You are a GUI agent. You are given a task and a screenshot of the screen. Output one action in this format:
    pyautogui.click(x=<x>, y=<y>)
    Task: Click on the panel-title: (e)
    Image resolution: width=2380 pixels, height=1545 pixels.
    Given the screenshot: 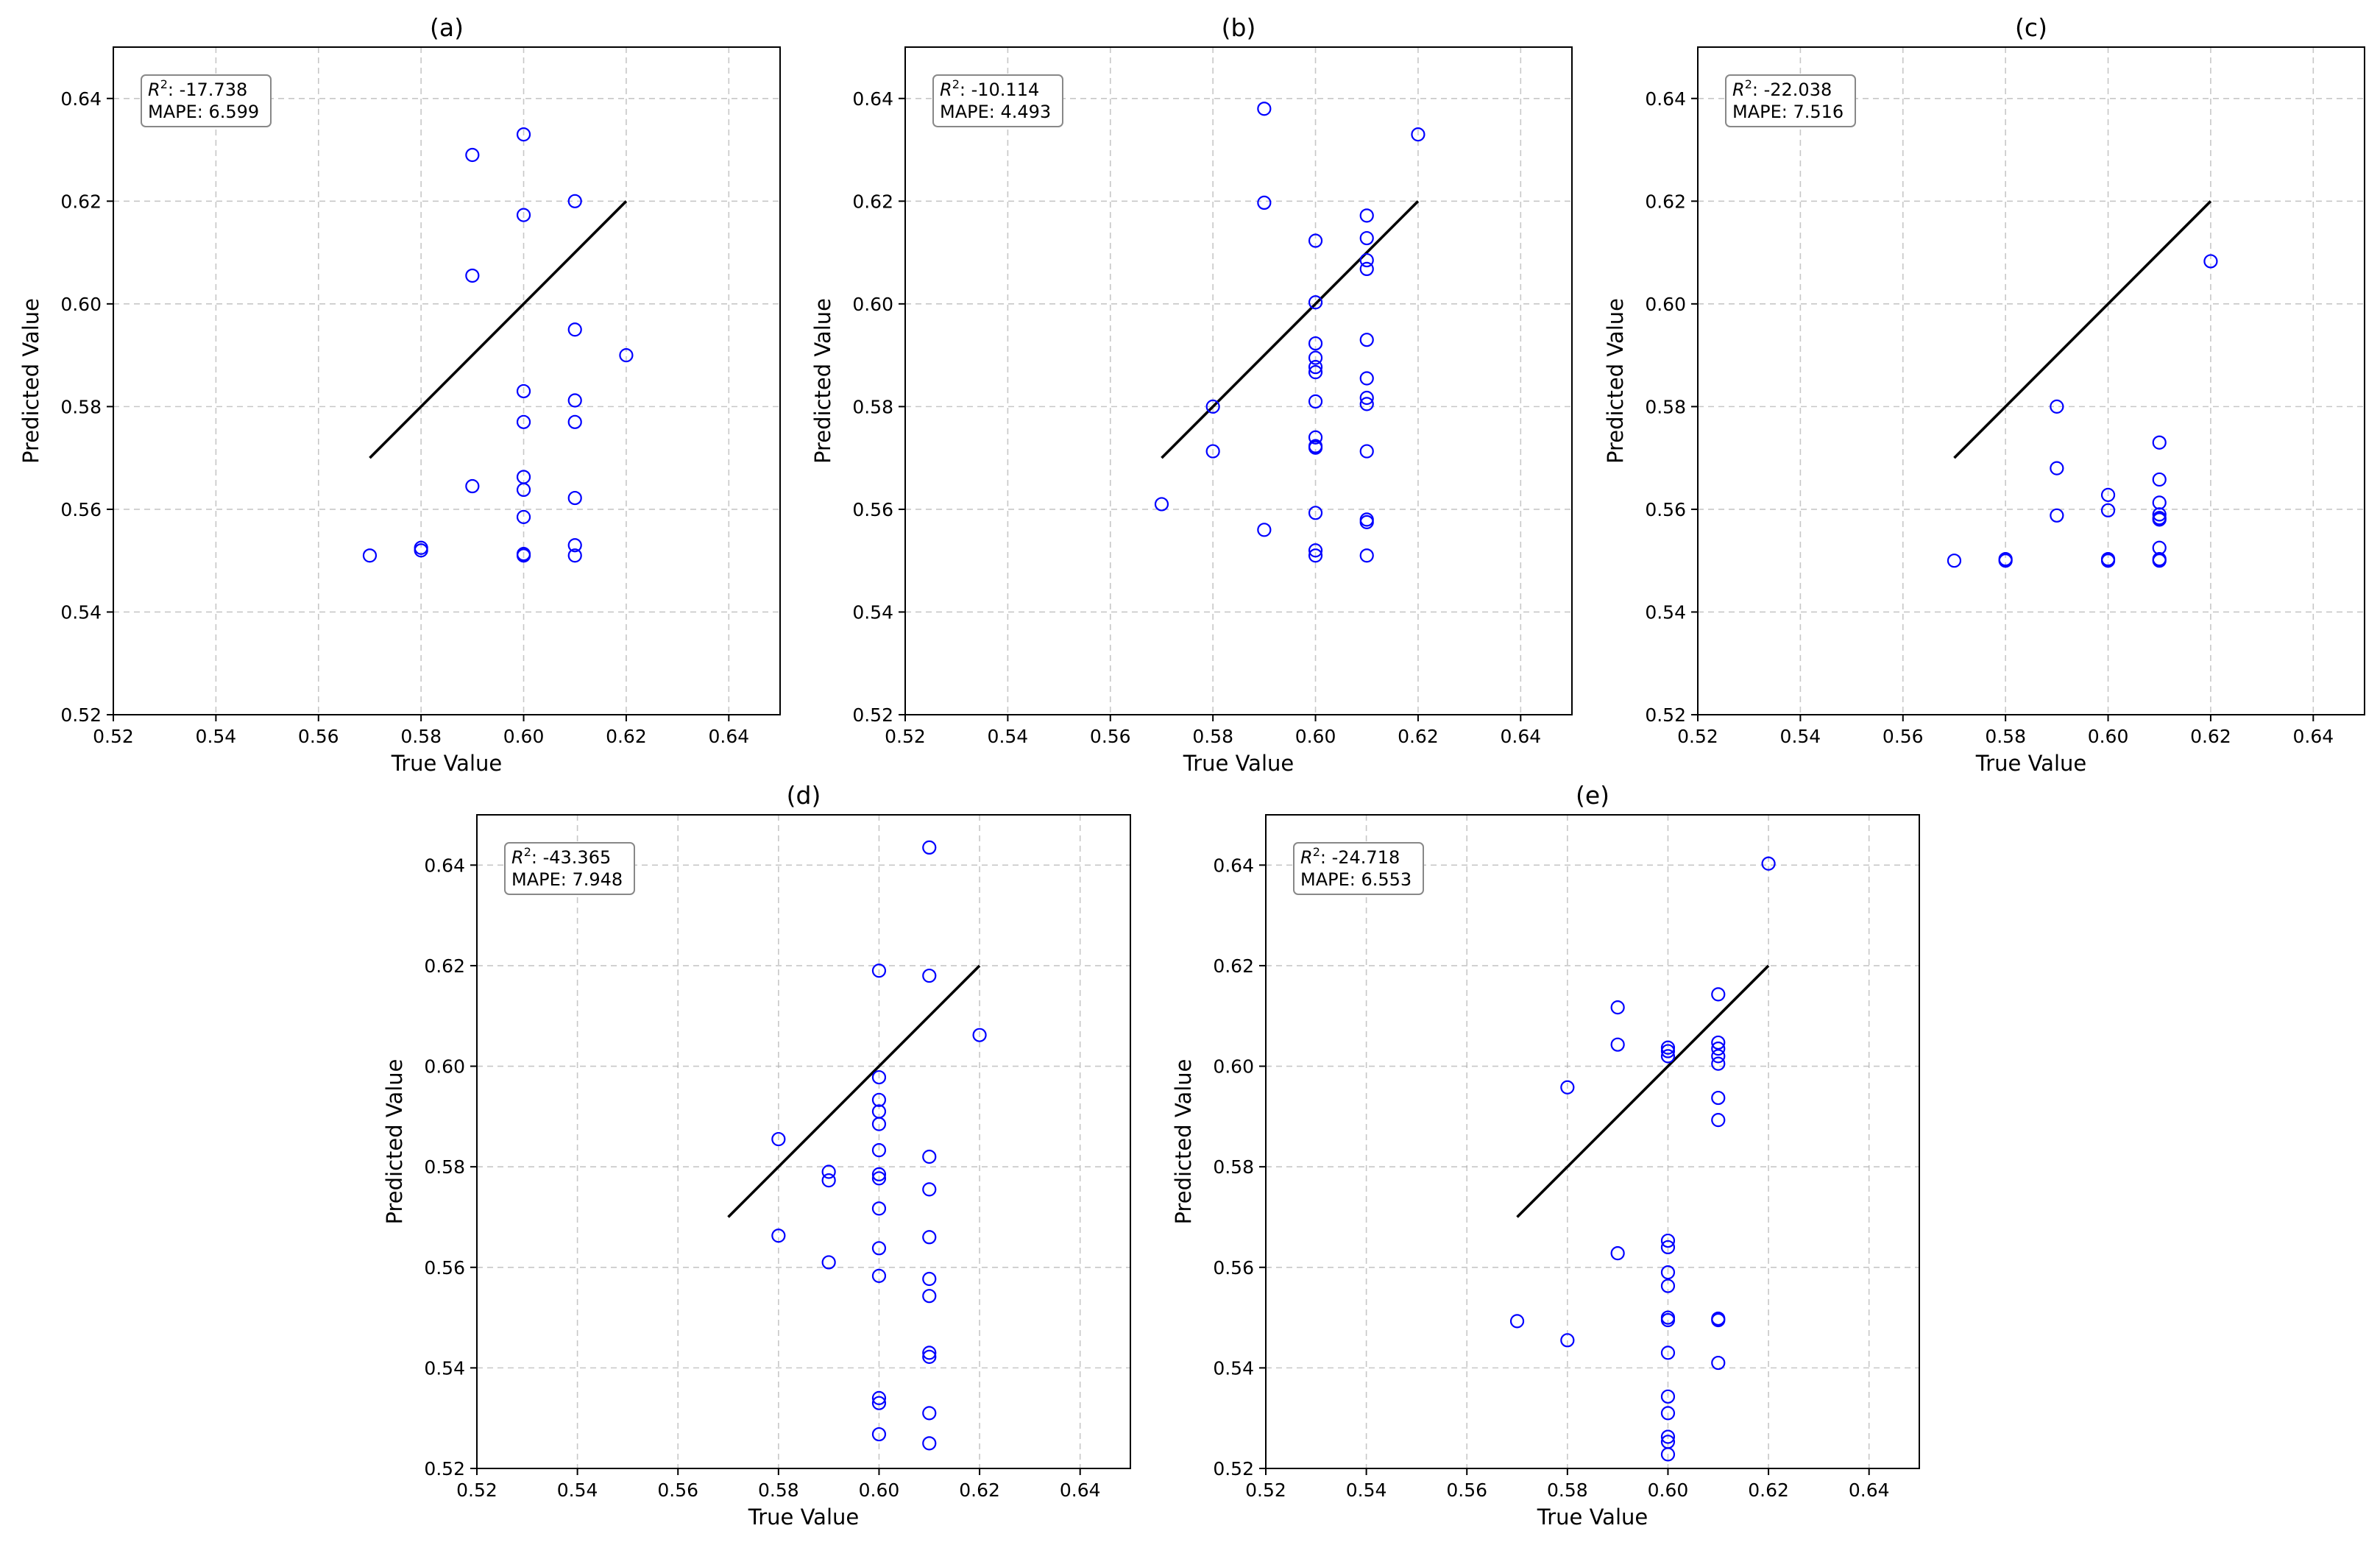 What is the action you would take?
    pyautogui.click(x=1592, y=795)
    